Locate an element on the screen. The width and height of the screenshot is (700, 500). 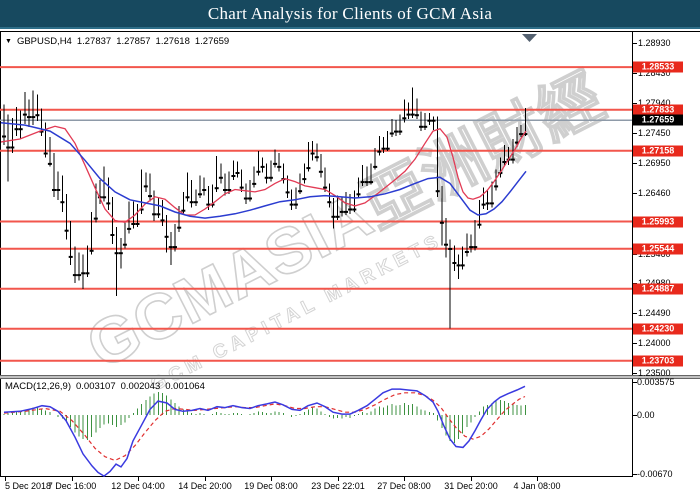
macd-main-line is located at coordinates (264, 431).